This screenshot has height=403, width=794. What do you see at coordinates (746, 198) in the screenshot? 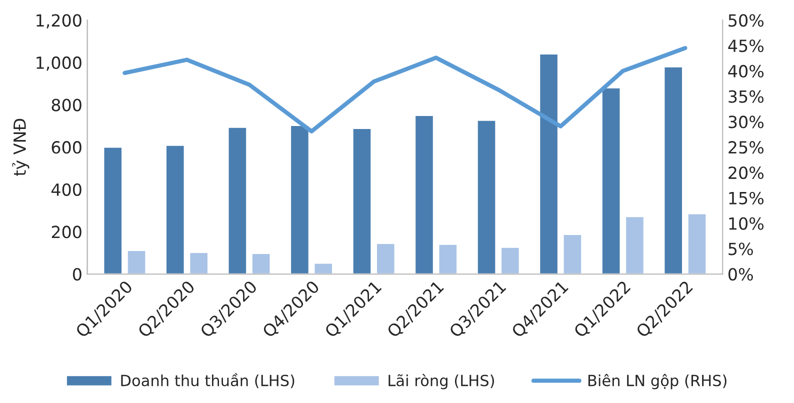
I see `y2-tick-label: 15%` at bounding box center [746, 198].